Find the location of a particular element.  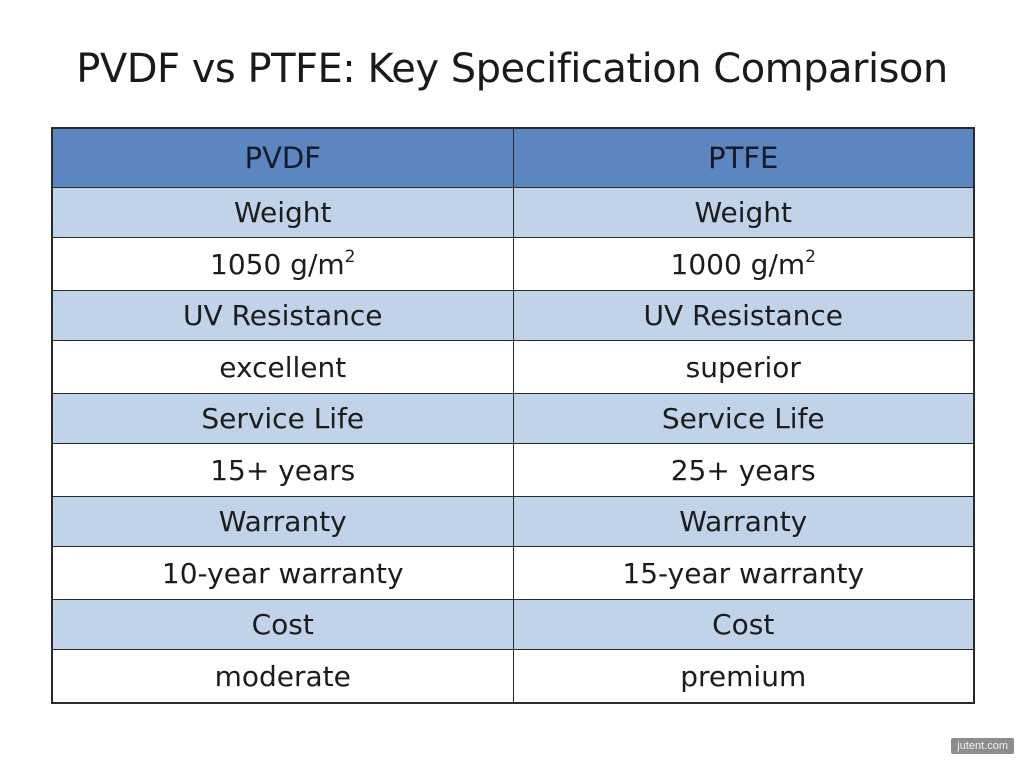

spec-label-row: Weight Weight is located at coordinates (513, 212).